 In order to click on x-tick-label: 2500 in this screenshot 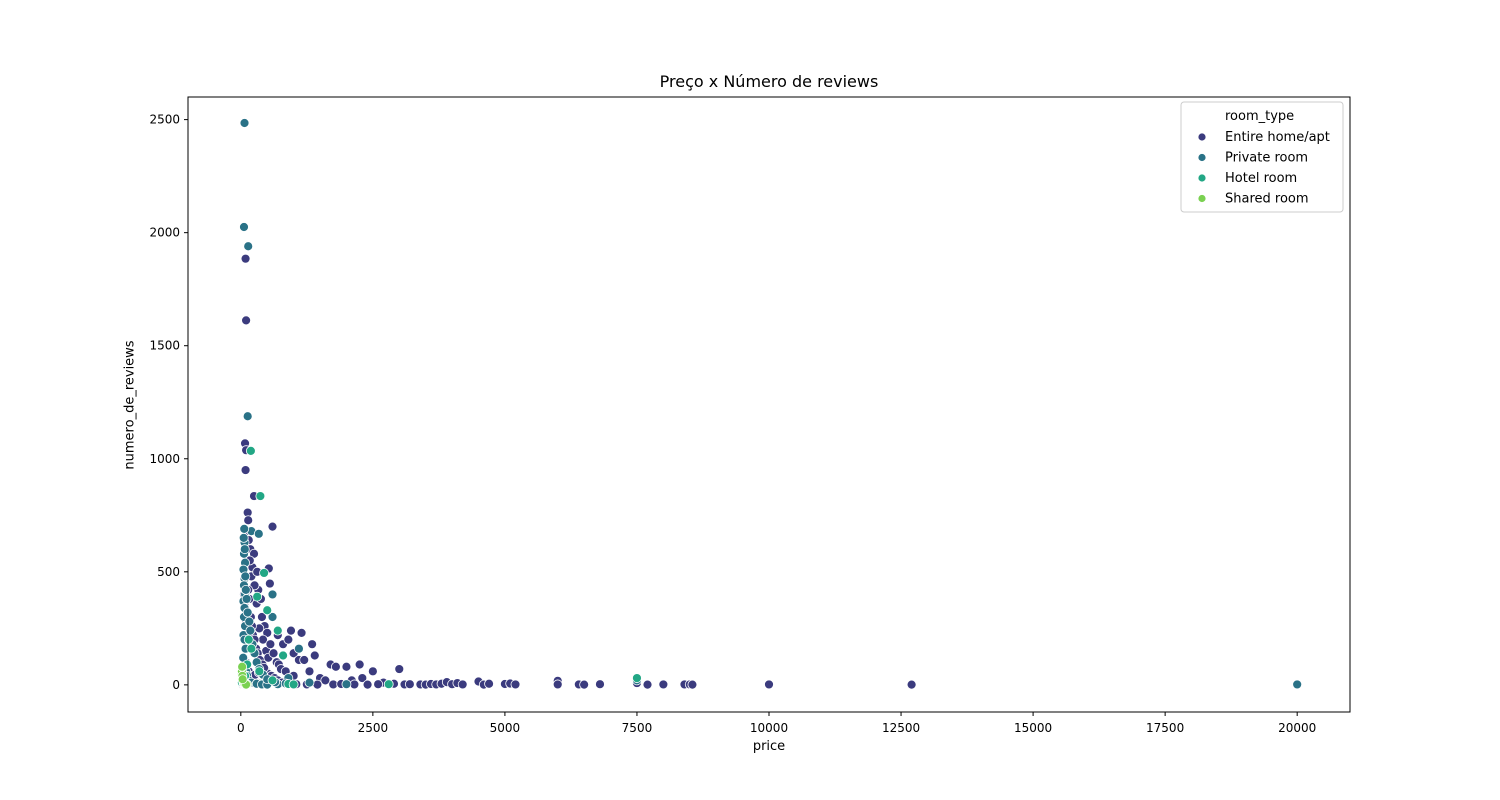, I will do `click(373, 728)`.